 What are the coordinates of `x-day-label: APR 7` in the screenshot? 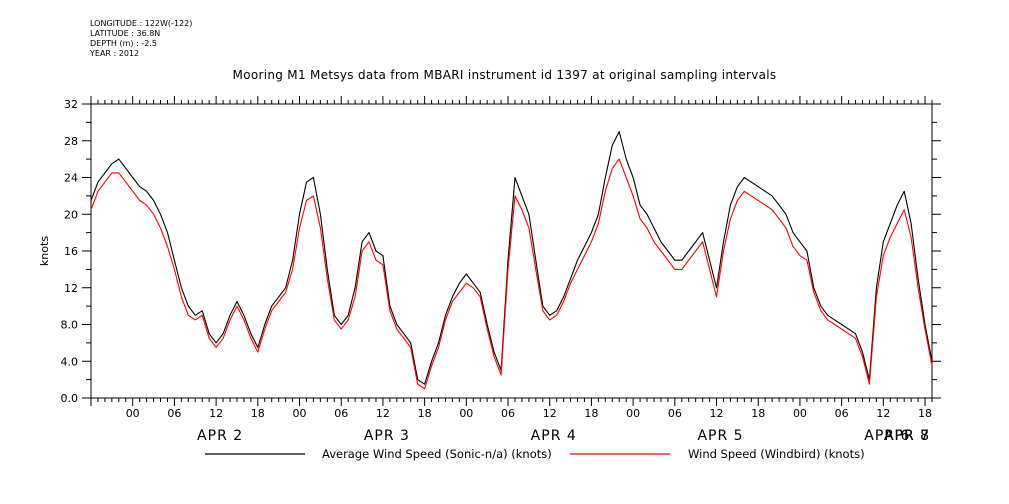 It's located at (907, 436).